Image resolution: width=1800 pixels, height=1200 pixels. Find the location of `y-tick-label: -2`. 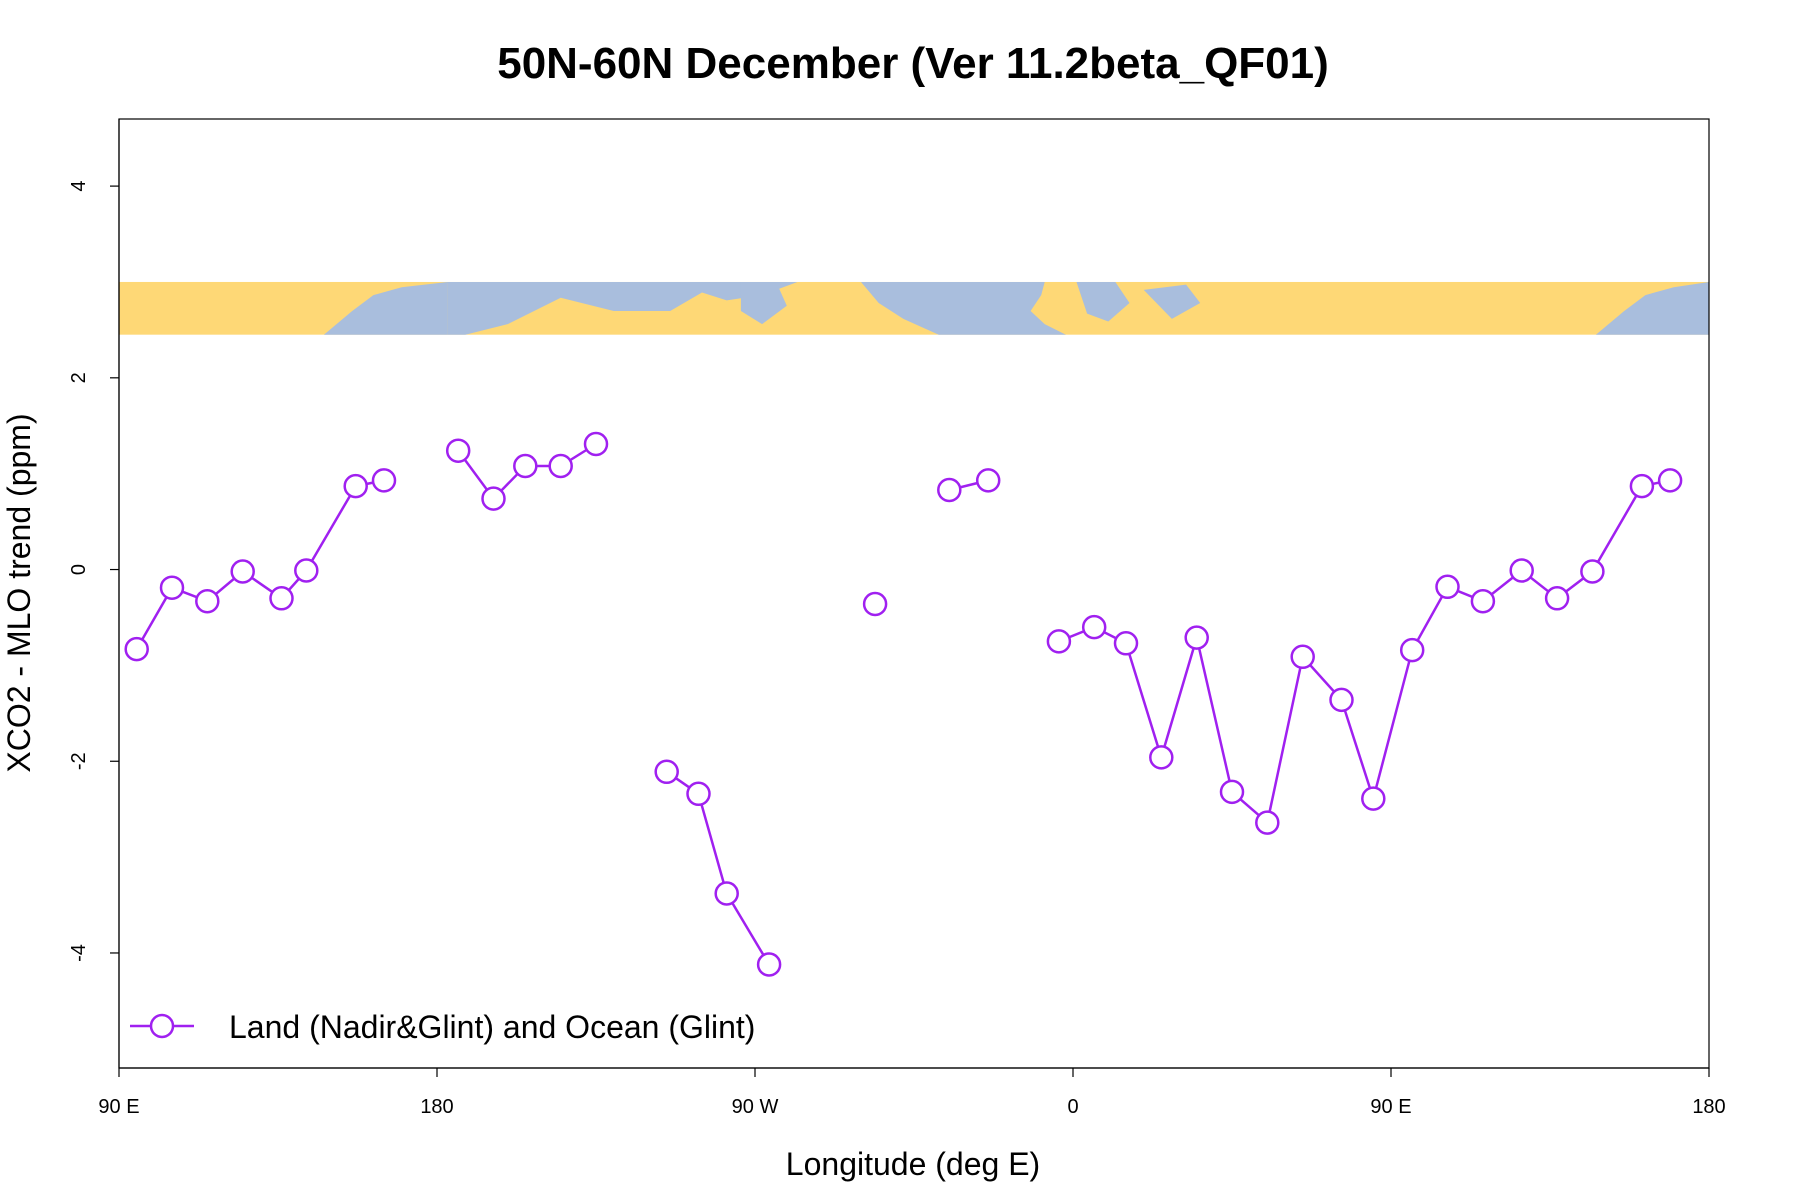

y-tick-label: -2 is located at coordinates (79, 761).